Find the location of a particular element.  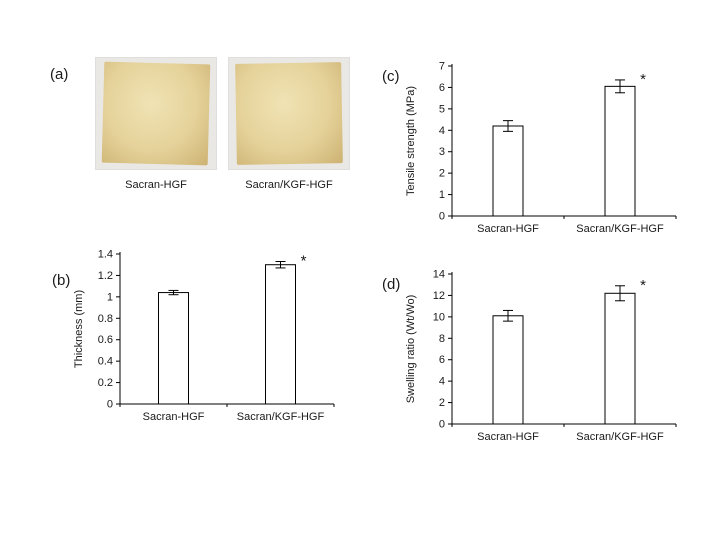

y-tick-label: 12 is located at coordinates (439, 296).